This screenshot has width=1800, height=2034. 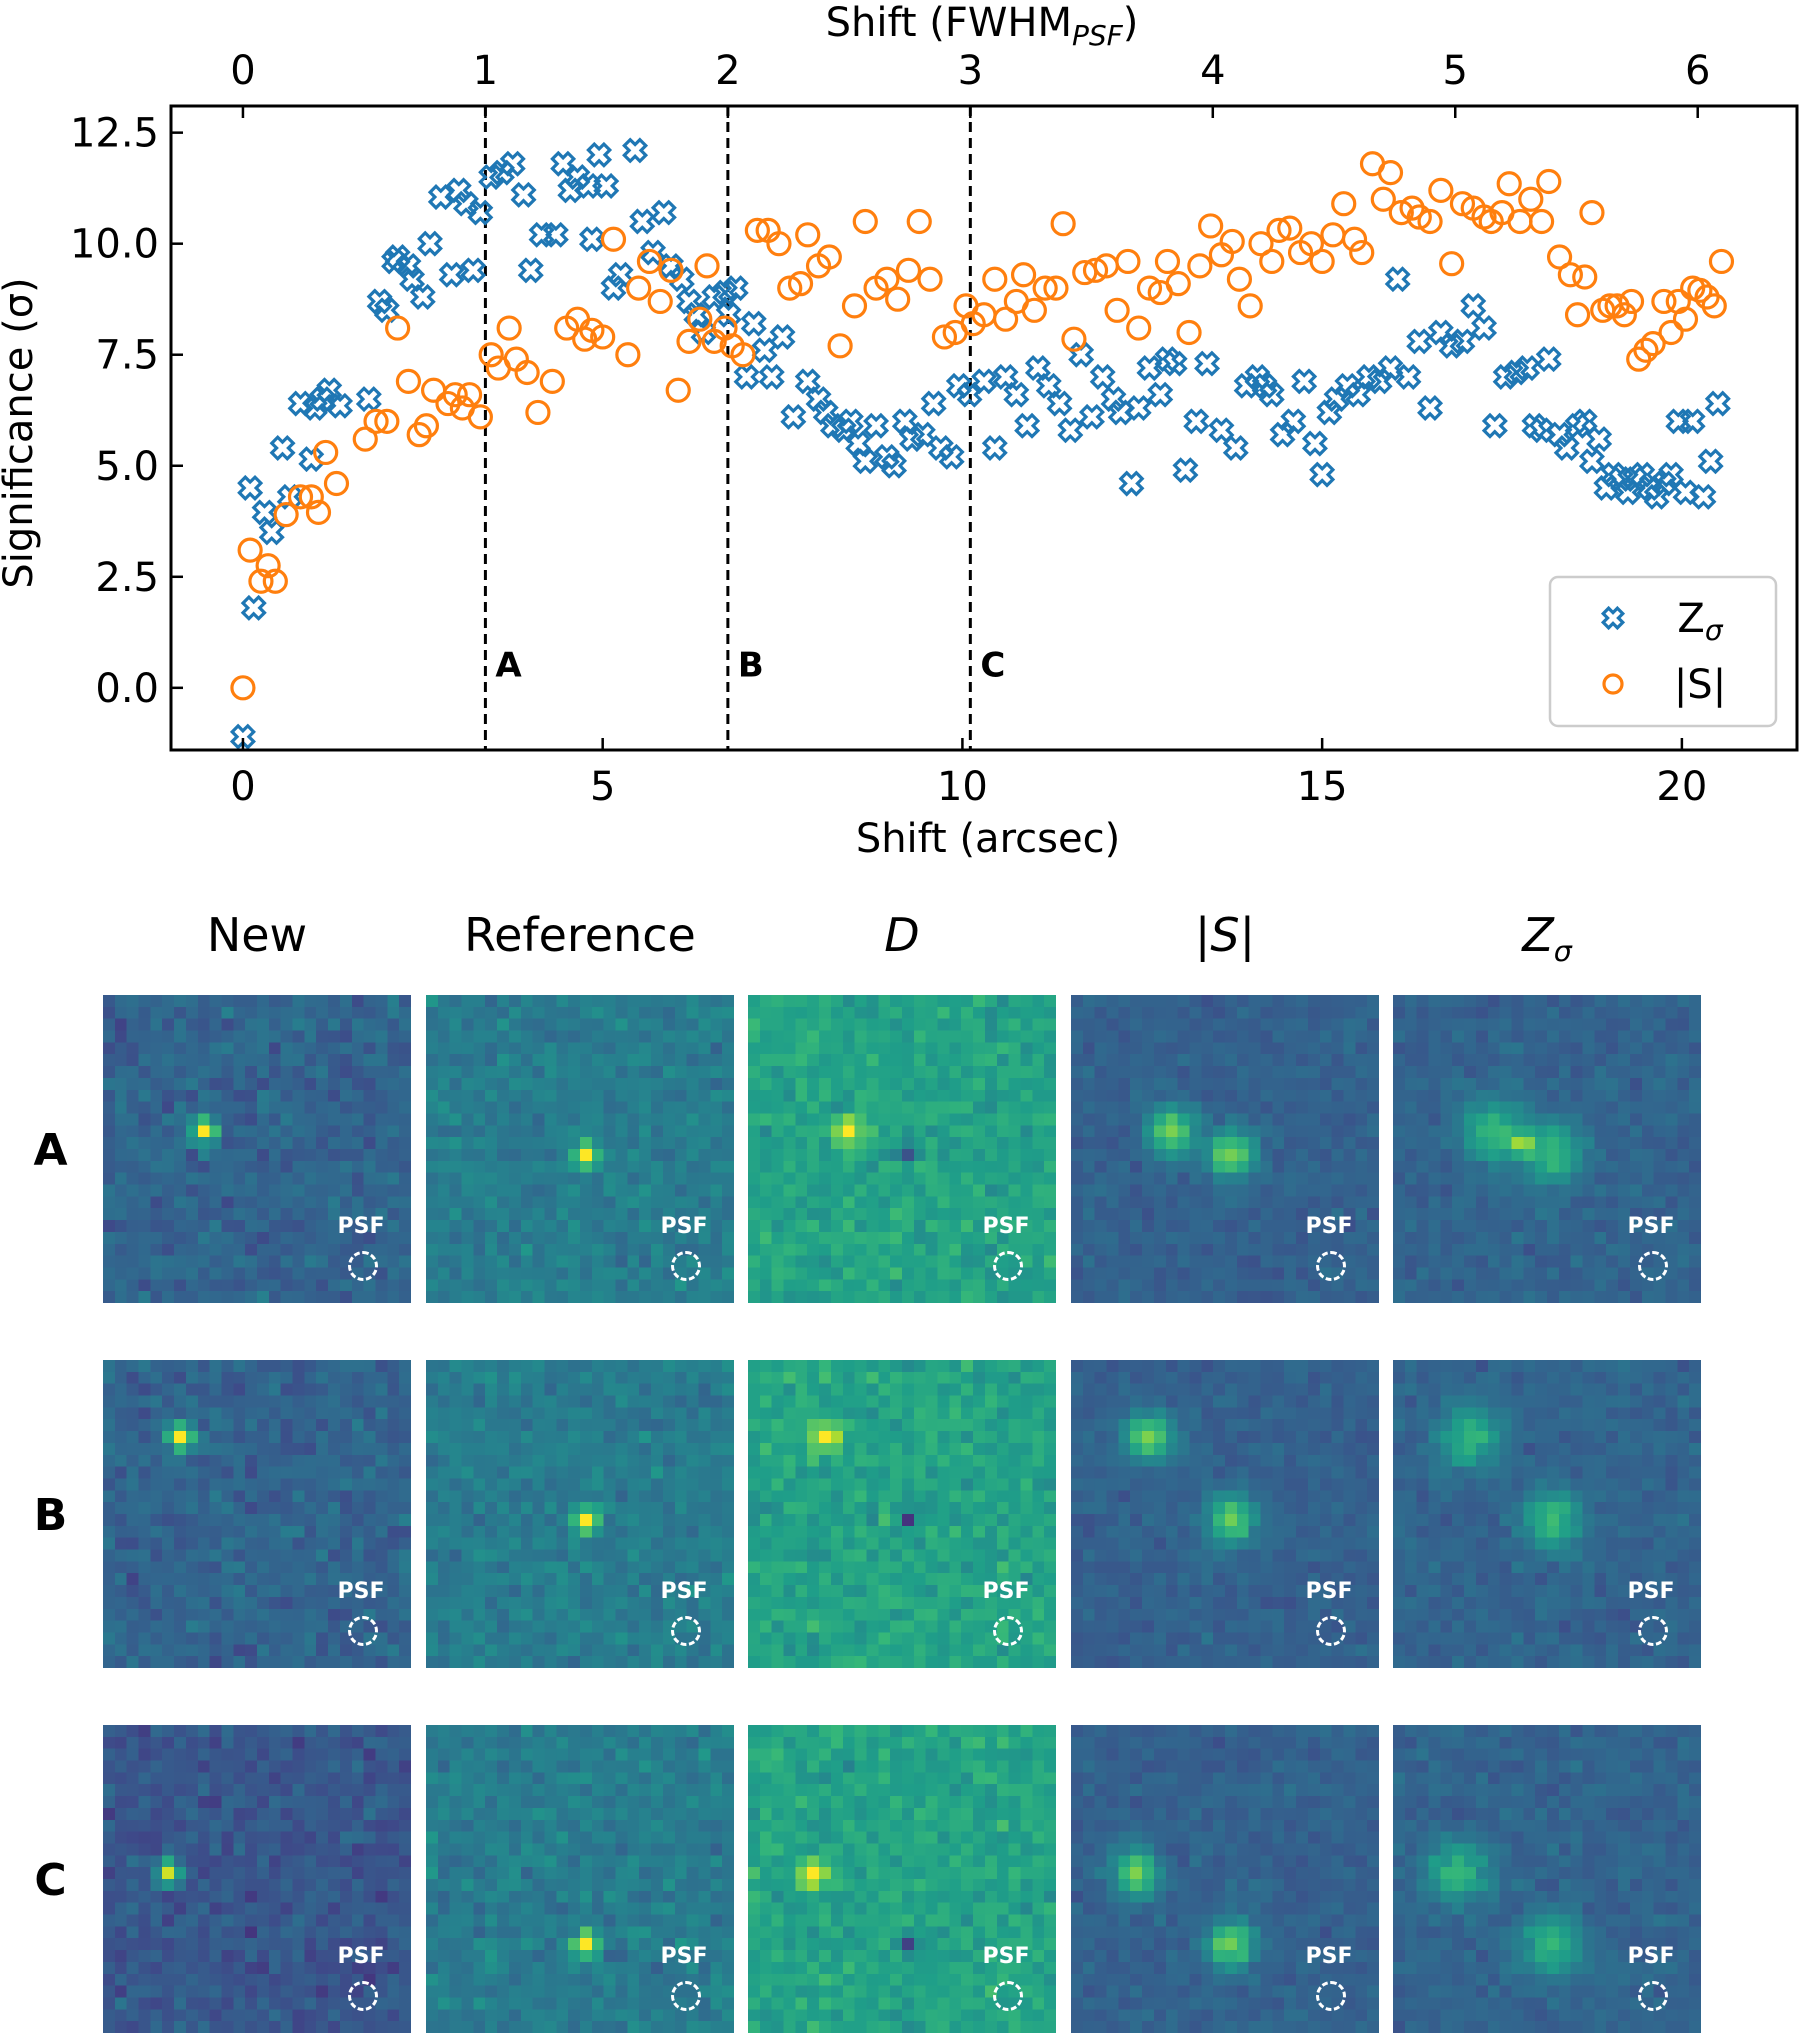 I want to click on image-panel-c-z-sigma: PSF, so click(x=1547, y=1879).